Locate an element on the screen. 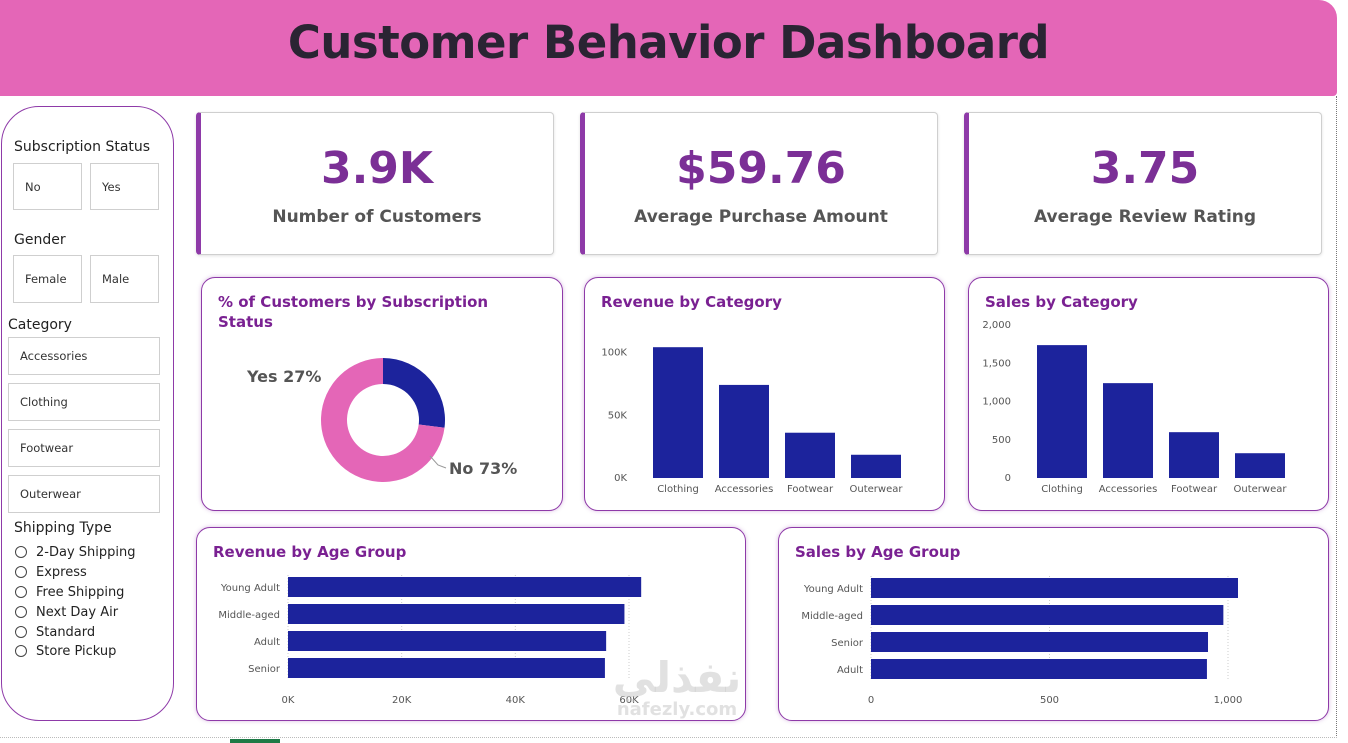  radio-express: Express is located at coordinates (51, 572).